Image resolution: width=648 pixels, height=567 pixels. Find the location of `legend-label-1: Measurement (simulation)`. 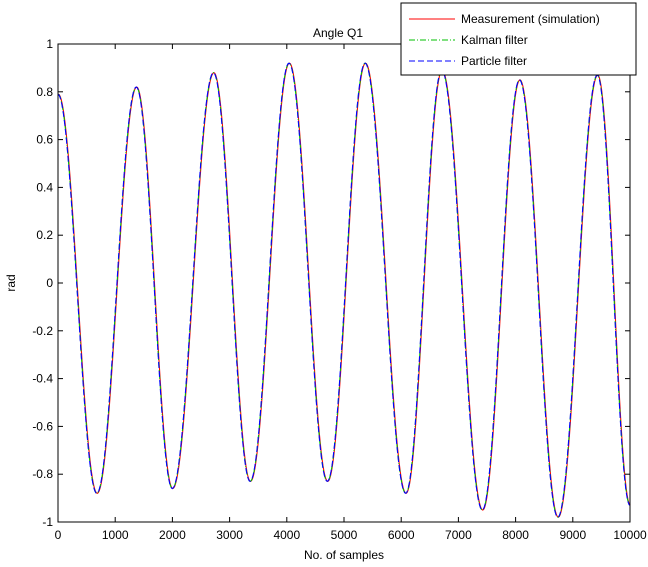

legend-label-1: Measurement (simulation) is located at coordinates (530, 19).